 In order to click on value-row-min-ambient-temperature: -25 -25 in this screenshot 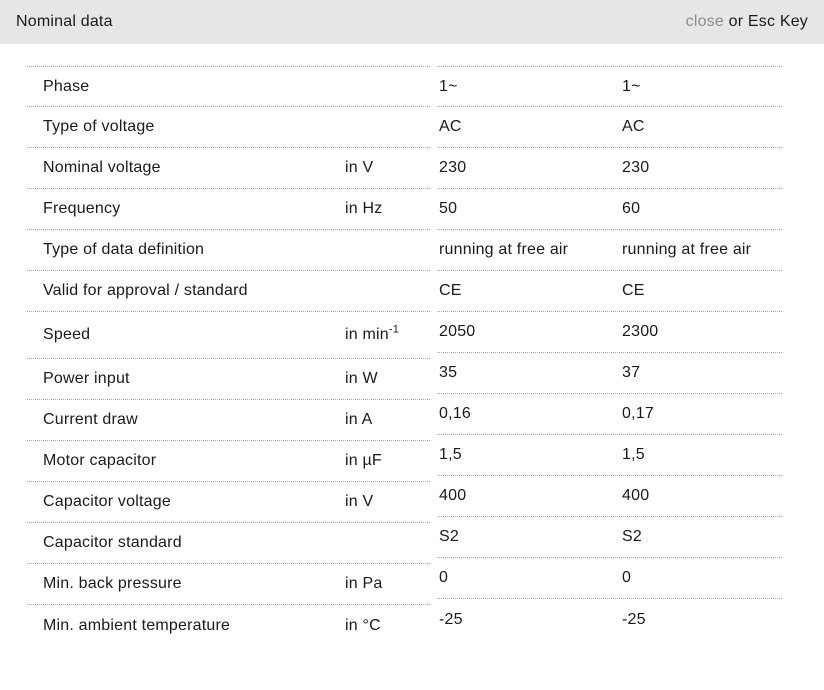, I will do `click(609, 619)`.